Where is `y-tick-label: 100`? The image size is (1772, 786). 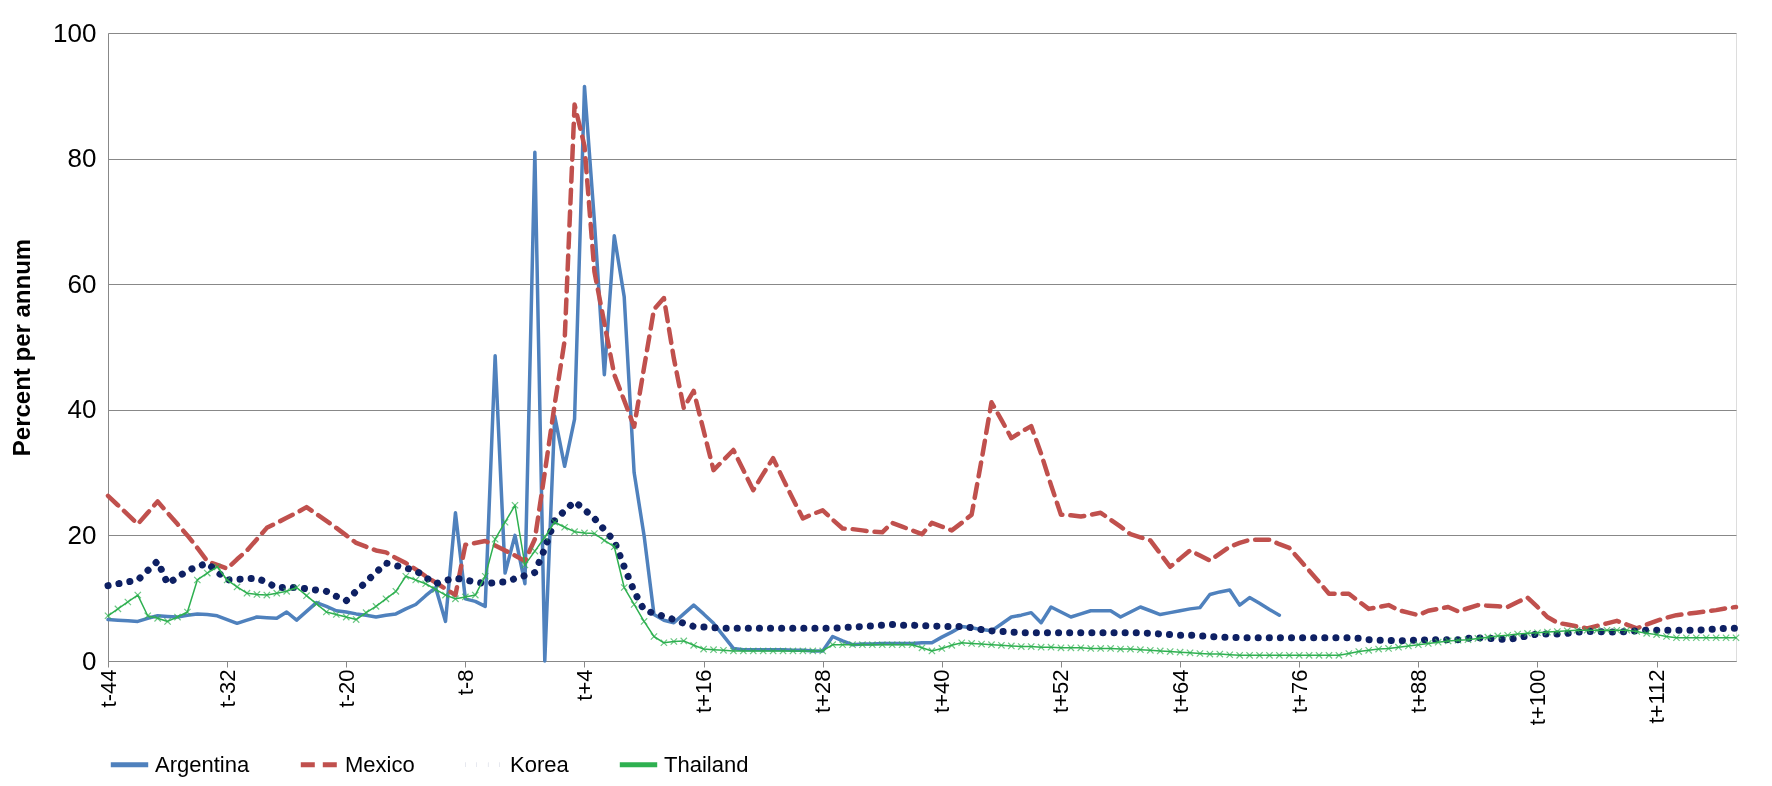
y-tick-label: 100 is located at coordinates (75, 32).